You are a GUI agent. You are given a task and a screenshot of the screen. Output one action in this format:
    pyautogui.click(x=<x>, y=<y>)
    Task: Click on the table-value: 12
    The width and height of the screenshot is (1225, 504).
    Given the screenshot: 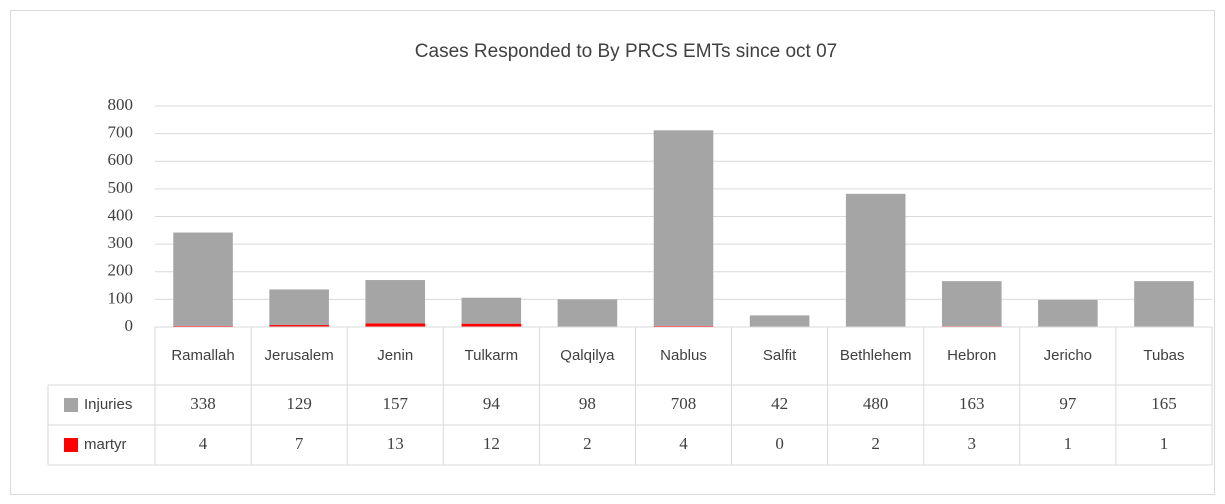 What is the action you would take?
    pyautogui.click(x=491, y=443)
    